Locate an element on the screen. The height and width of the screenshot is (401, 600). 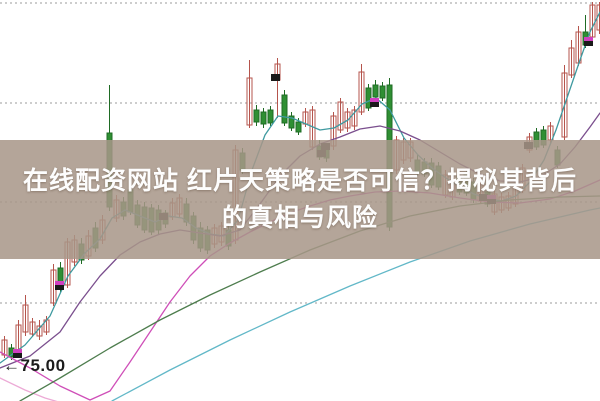
price-flag-label: ←75.00 is located at coordinates (34, 365).